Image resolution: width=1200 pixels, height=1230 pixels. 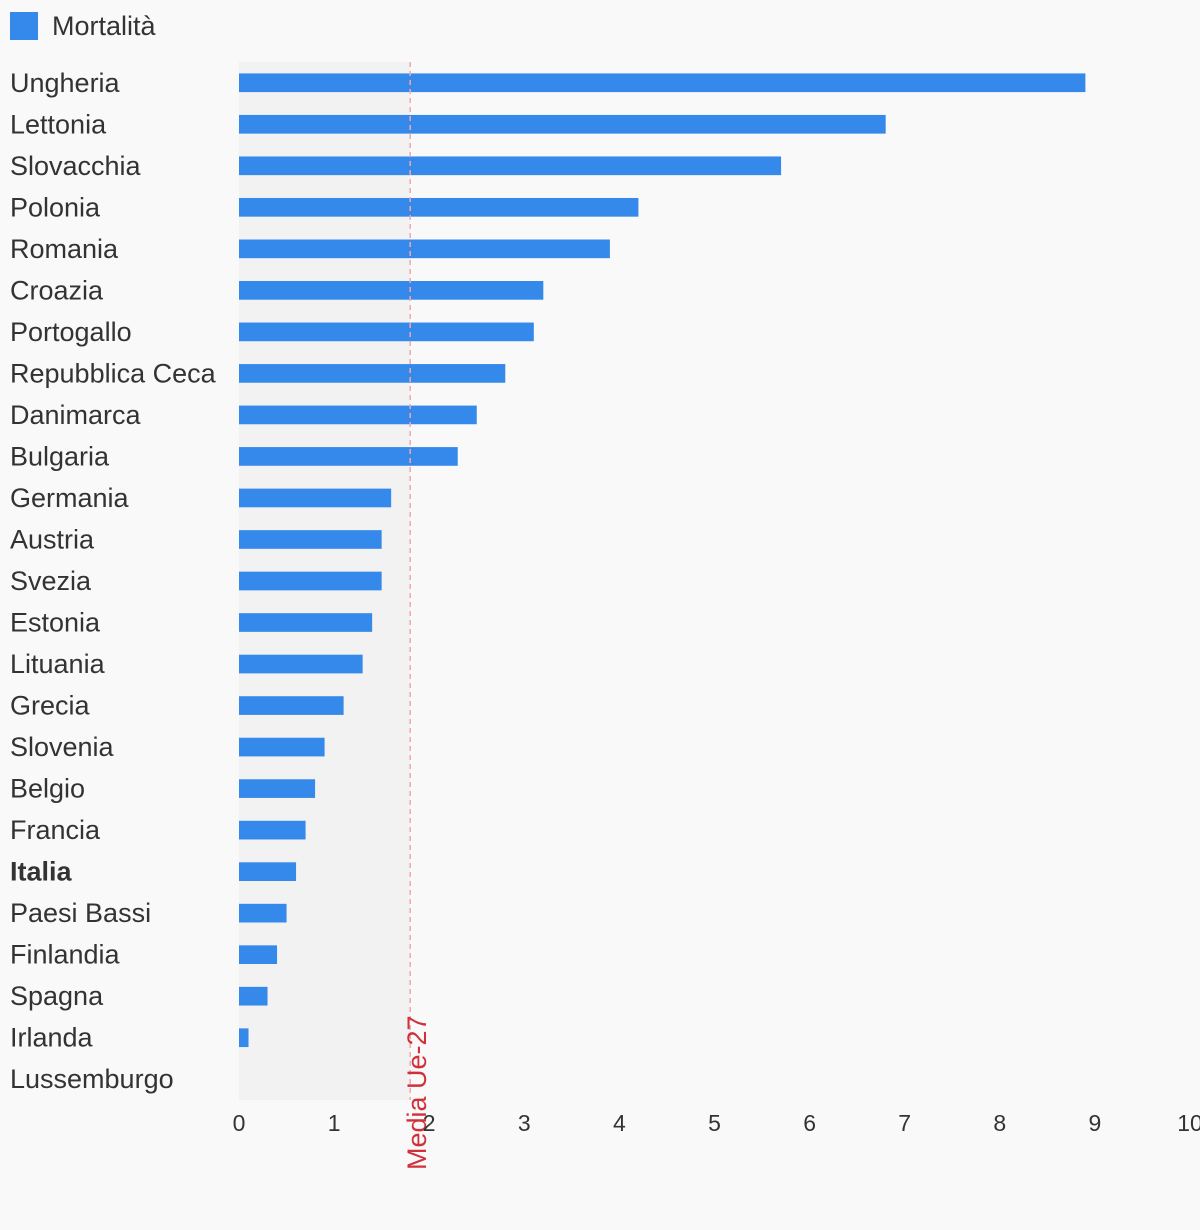 What do you see at coordinates (55, 830) in the screenshot?
I see `category-label: Francia` at bounding box center [55, 830].